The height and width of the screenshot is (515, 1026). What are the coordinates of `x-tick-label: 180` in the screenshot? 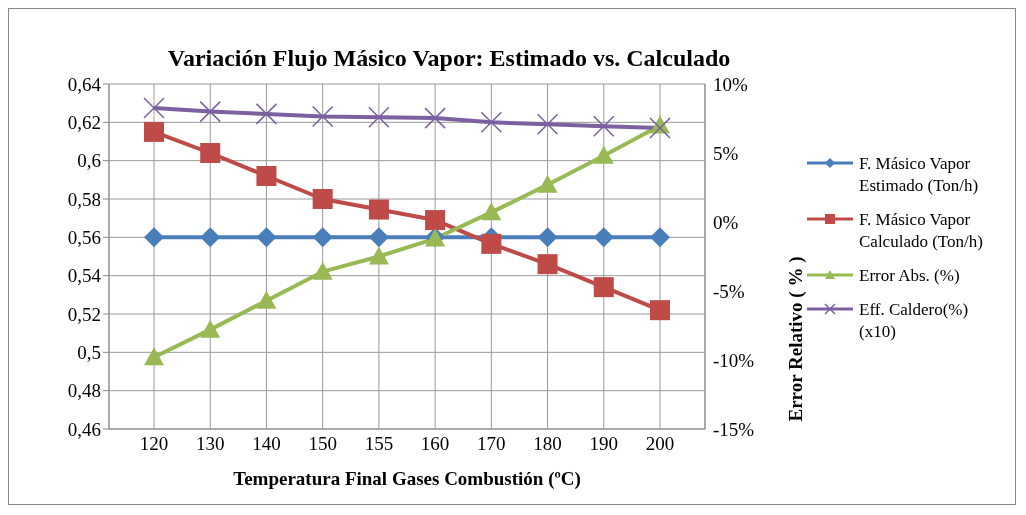 It's located at (547, 444).